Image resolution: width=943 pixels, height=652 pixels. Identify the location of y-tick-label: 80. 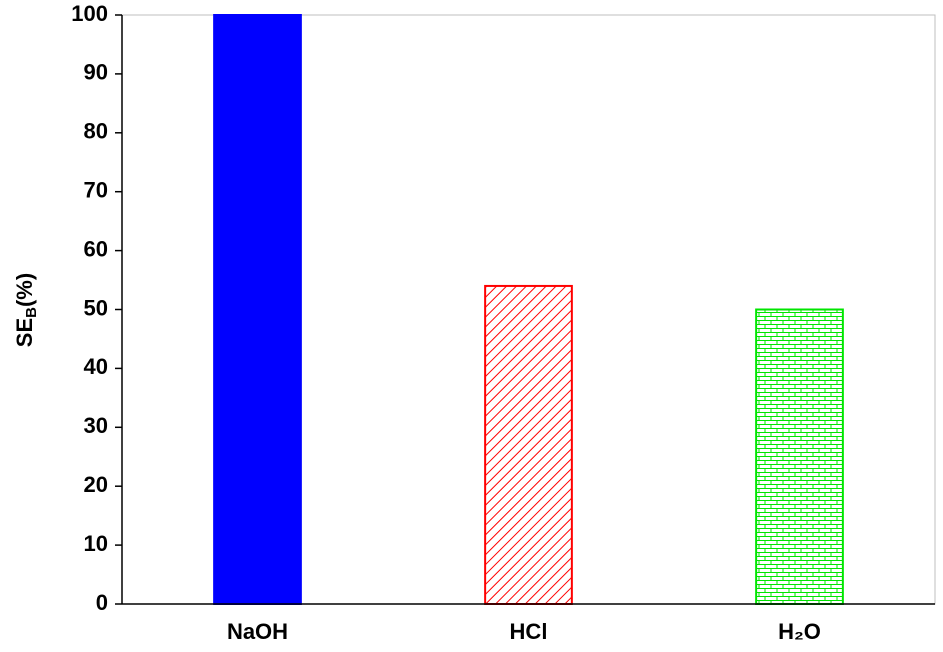
(96, 131).